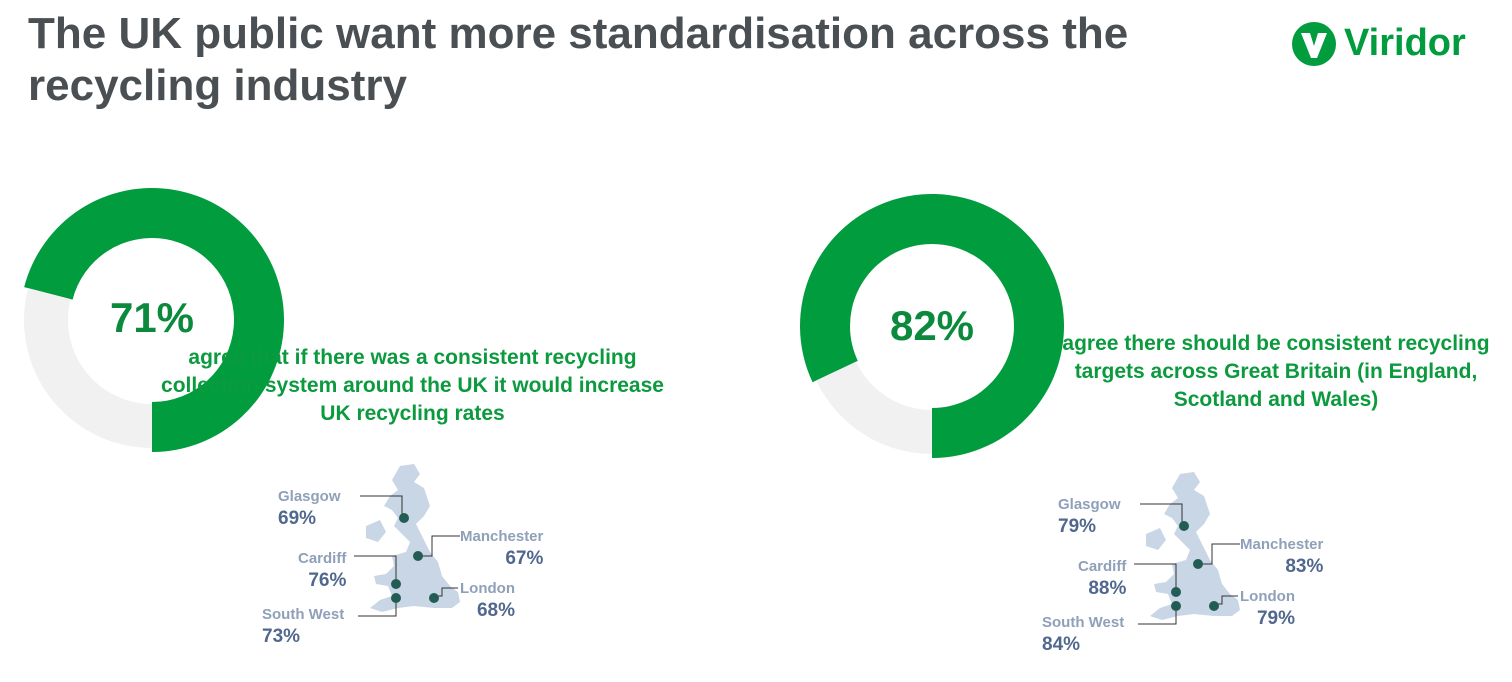  I want to click on logo-text: Viridor, so click(1405, 43).